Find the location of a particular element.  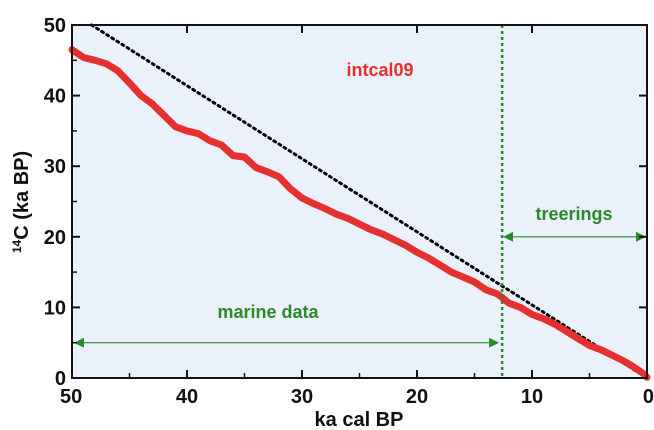

y-axis-title: 14C (ka BP) is located at coordinates (21, 202).